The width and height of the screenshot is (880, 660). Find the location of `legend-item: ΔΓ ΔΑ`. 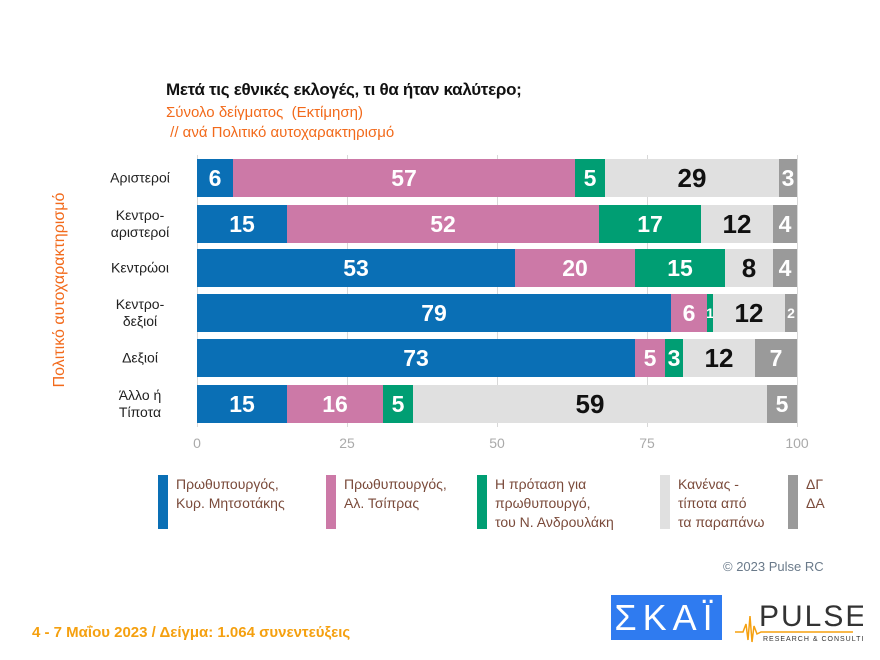

legend-item: ΔΓ ΔΑ is located at coordinates (812, 502).